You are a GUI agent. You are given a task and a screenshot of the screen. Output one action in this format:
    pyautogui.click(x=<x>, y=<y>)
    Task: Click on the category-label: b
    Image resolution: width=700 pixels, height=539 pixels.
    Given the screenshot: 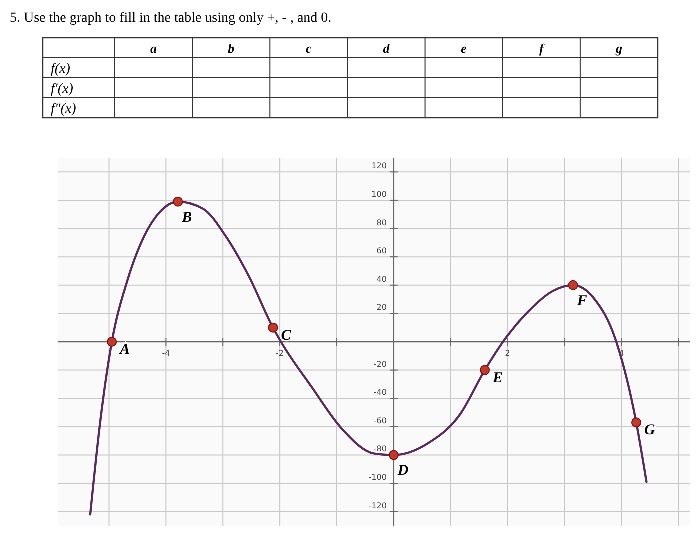 What is the action you would take?
    pyautogui.click(x=232, y=48)
    